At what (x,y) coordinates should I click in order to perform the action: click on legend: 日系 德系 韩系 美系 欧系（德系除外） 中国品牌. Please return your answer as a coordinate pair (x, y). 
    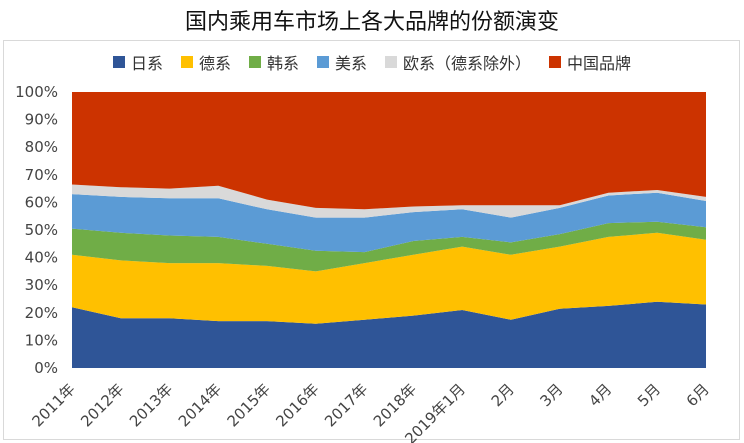
    Looking at the image, I should click on (372, 62).